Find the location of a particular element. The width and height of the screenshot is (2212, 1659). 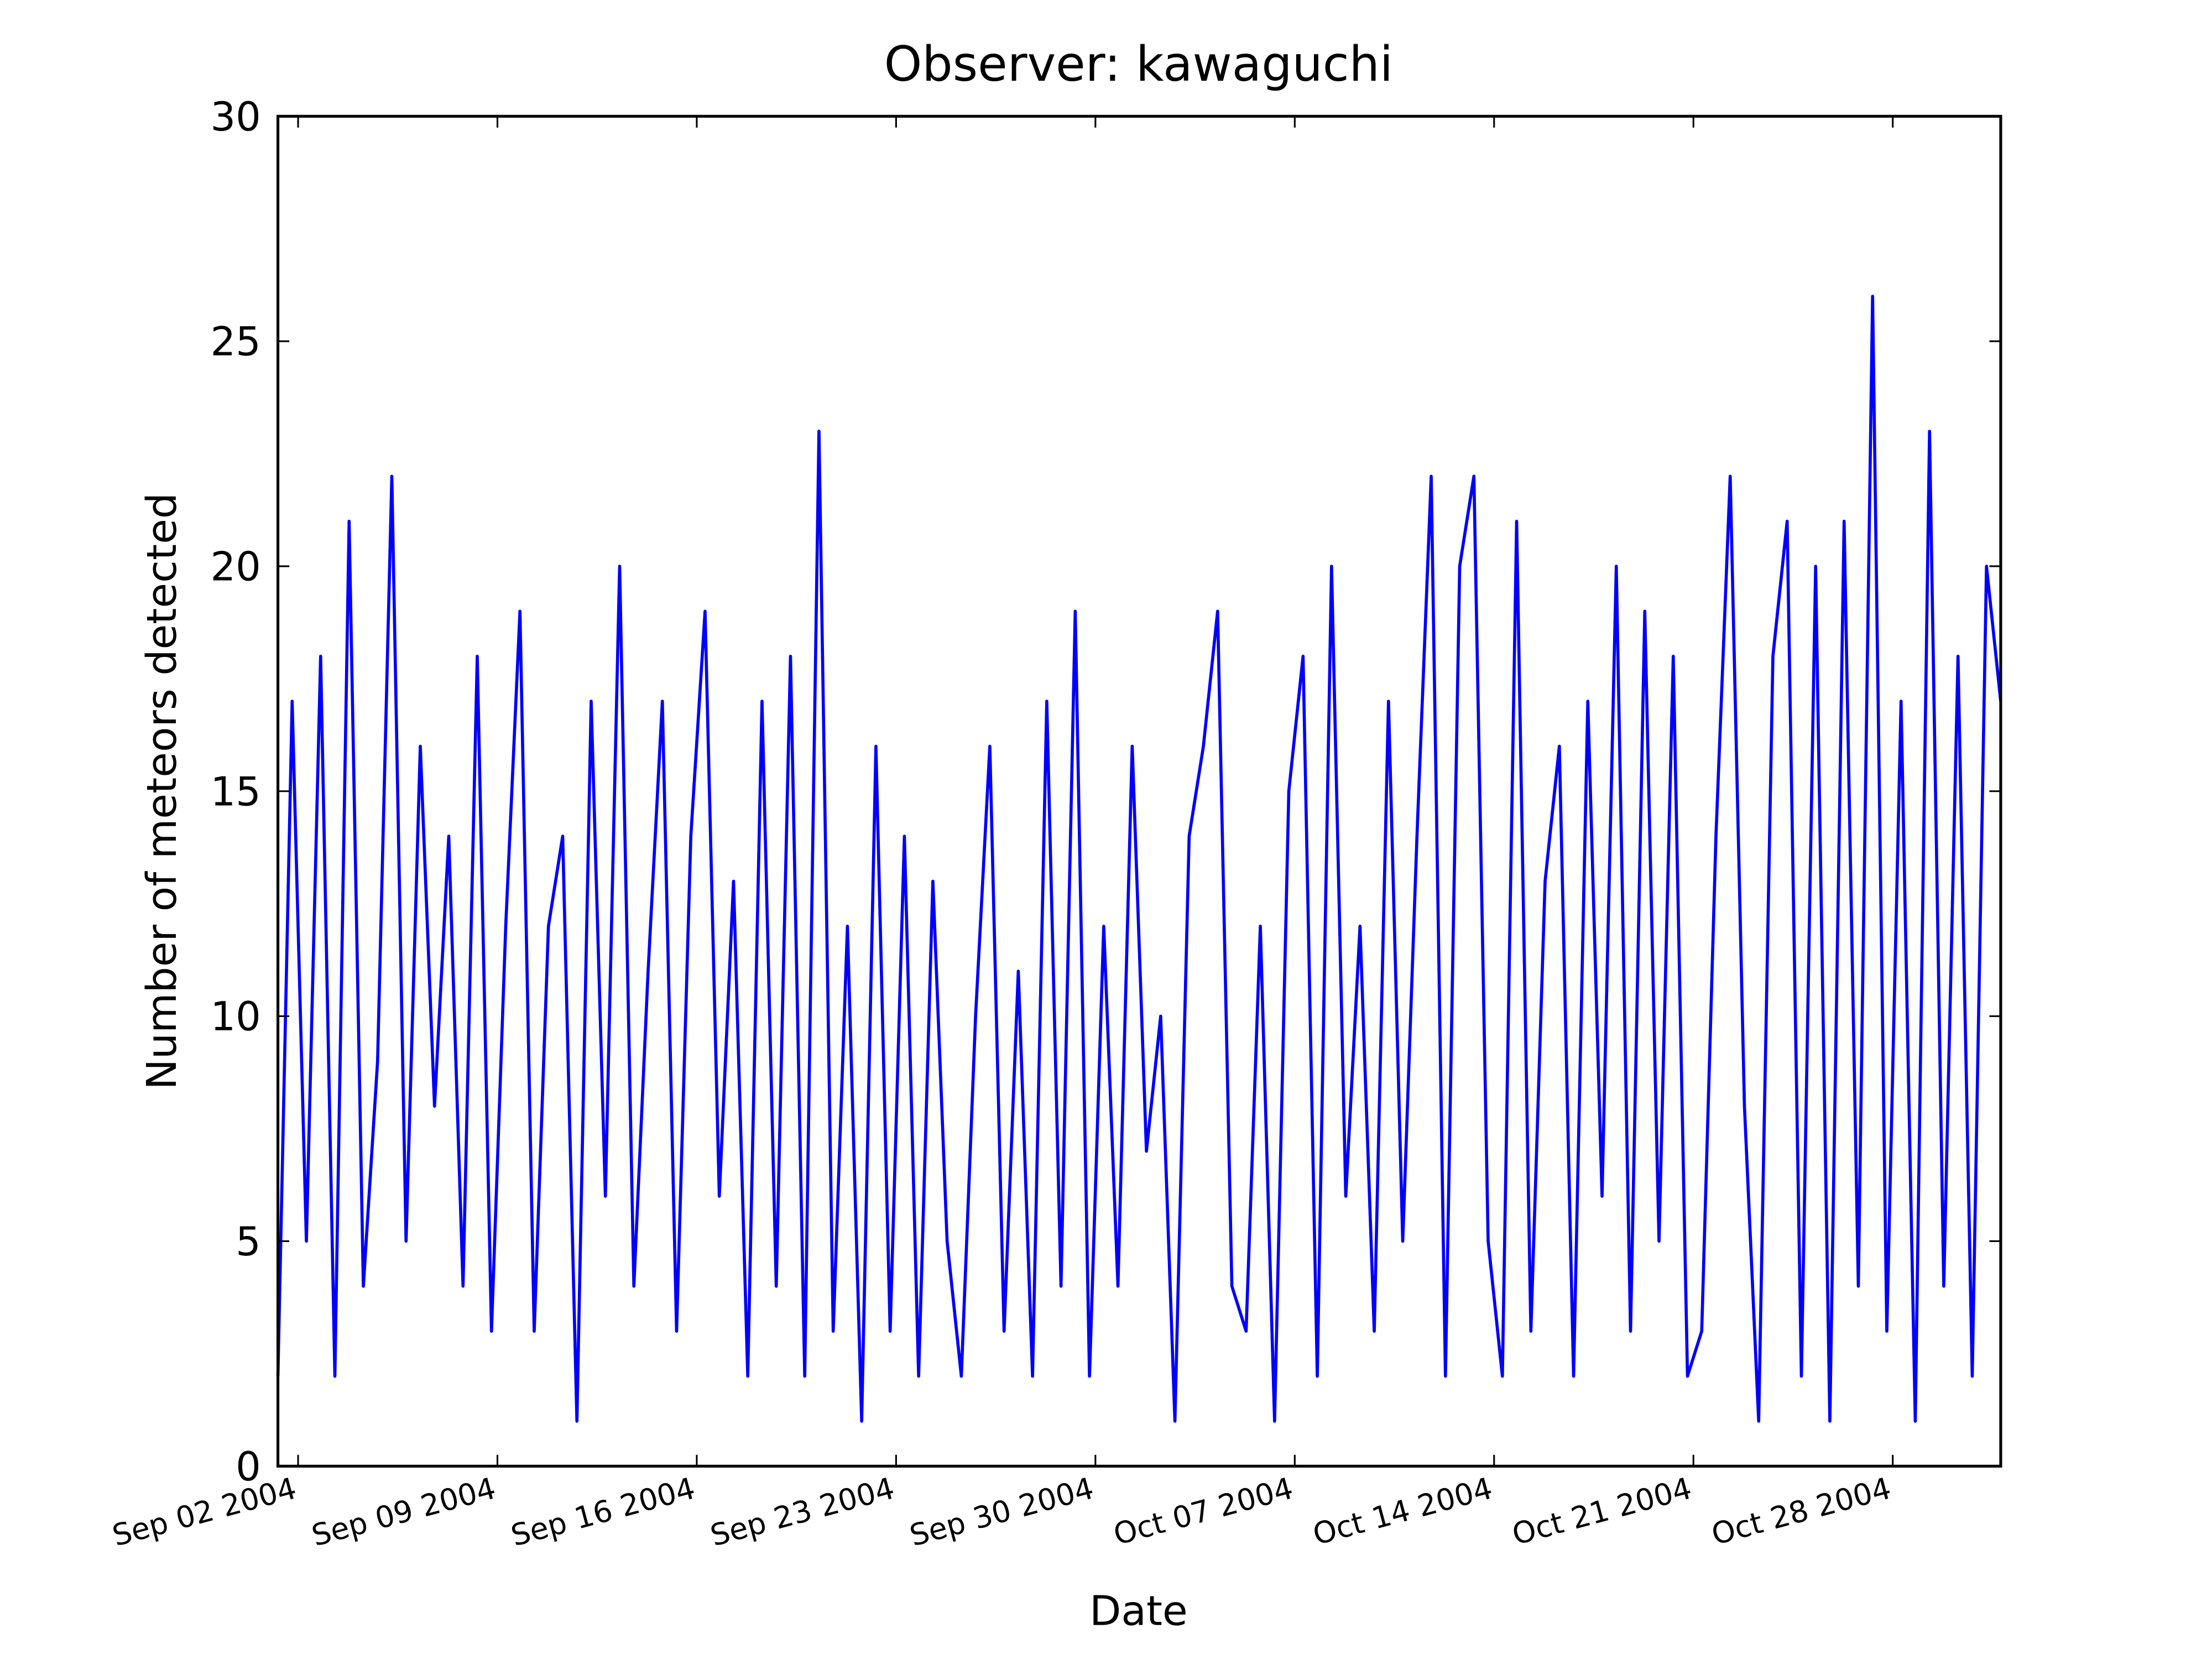

y-tick-label: 0 is located at coordinates (249, 1467).